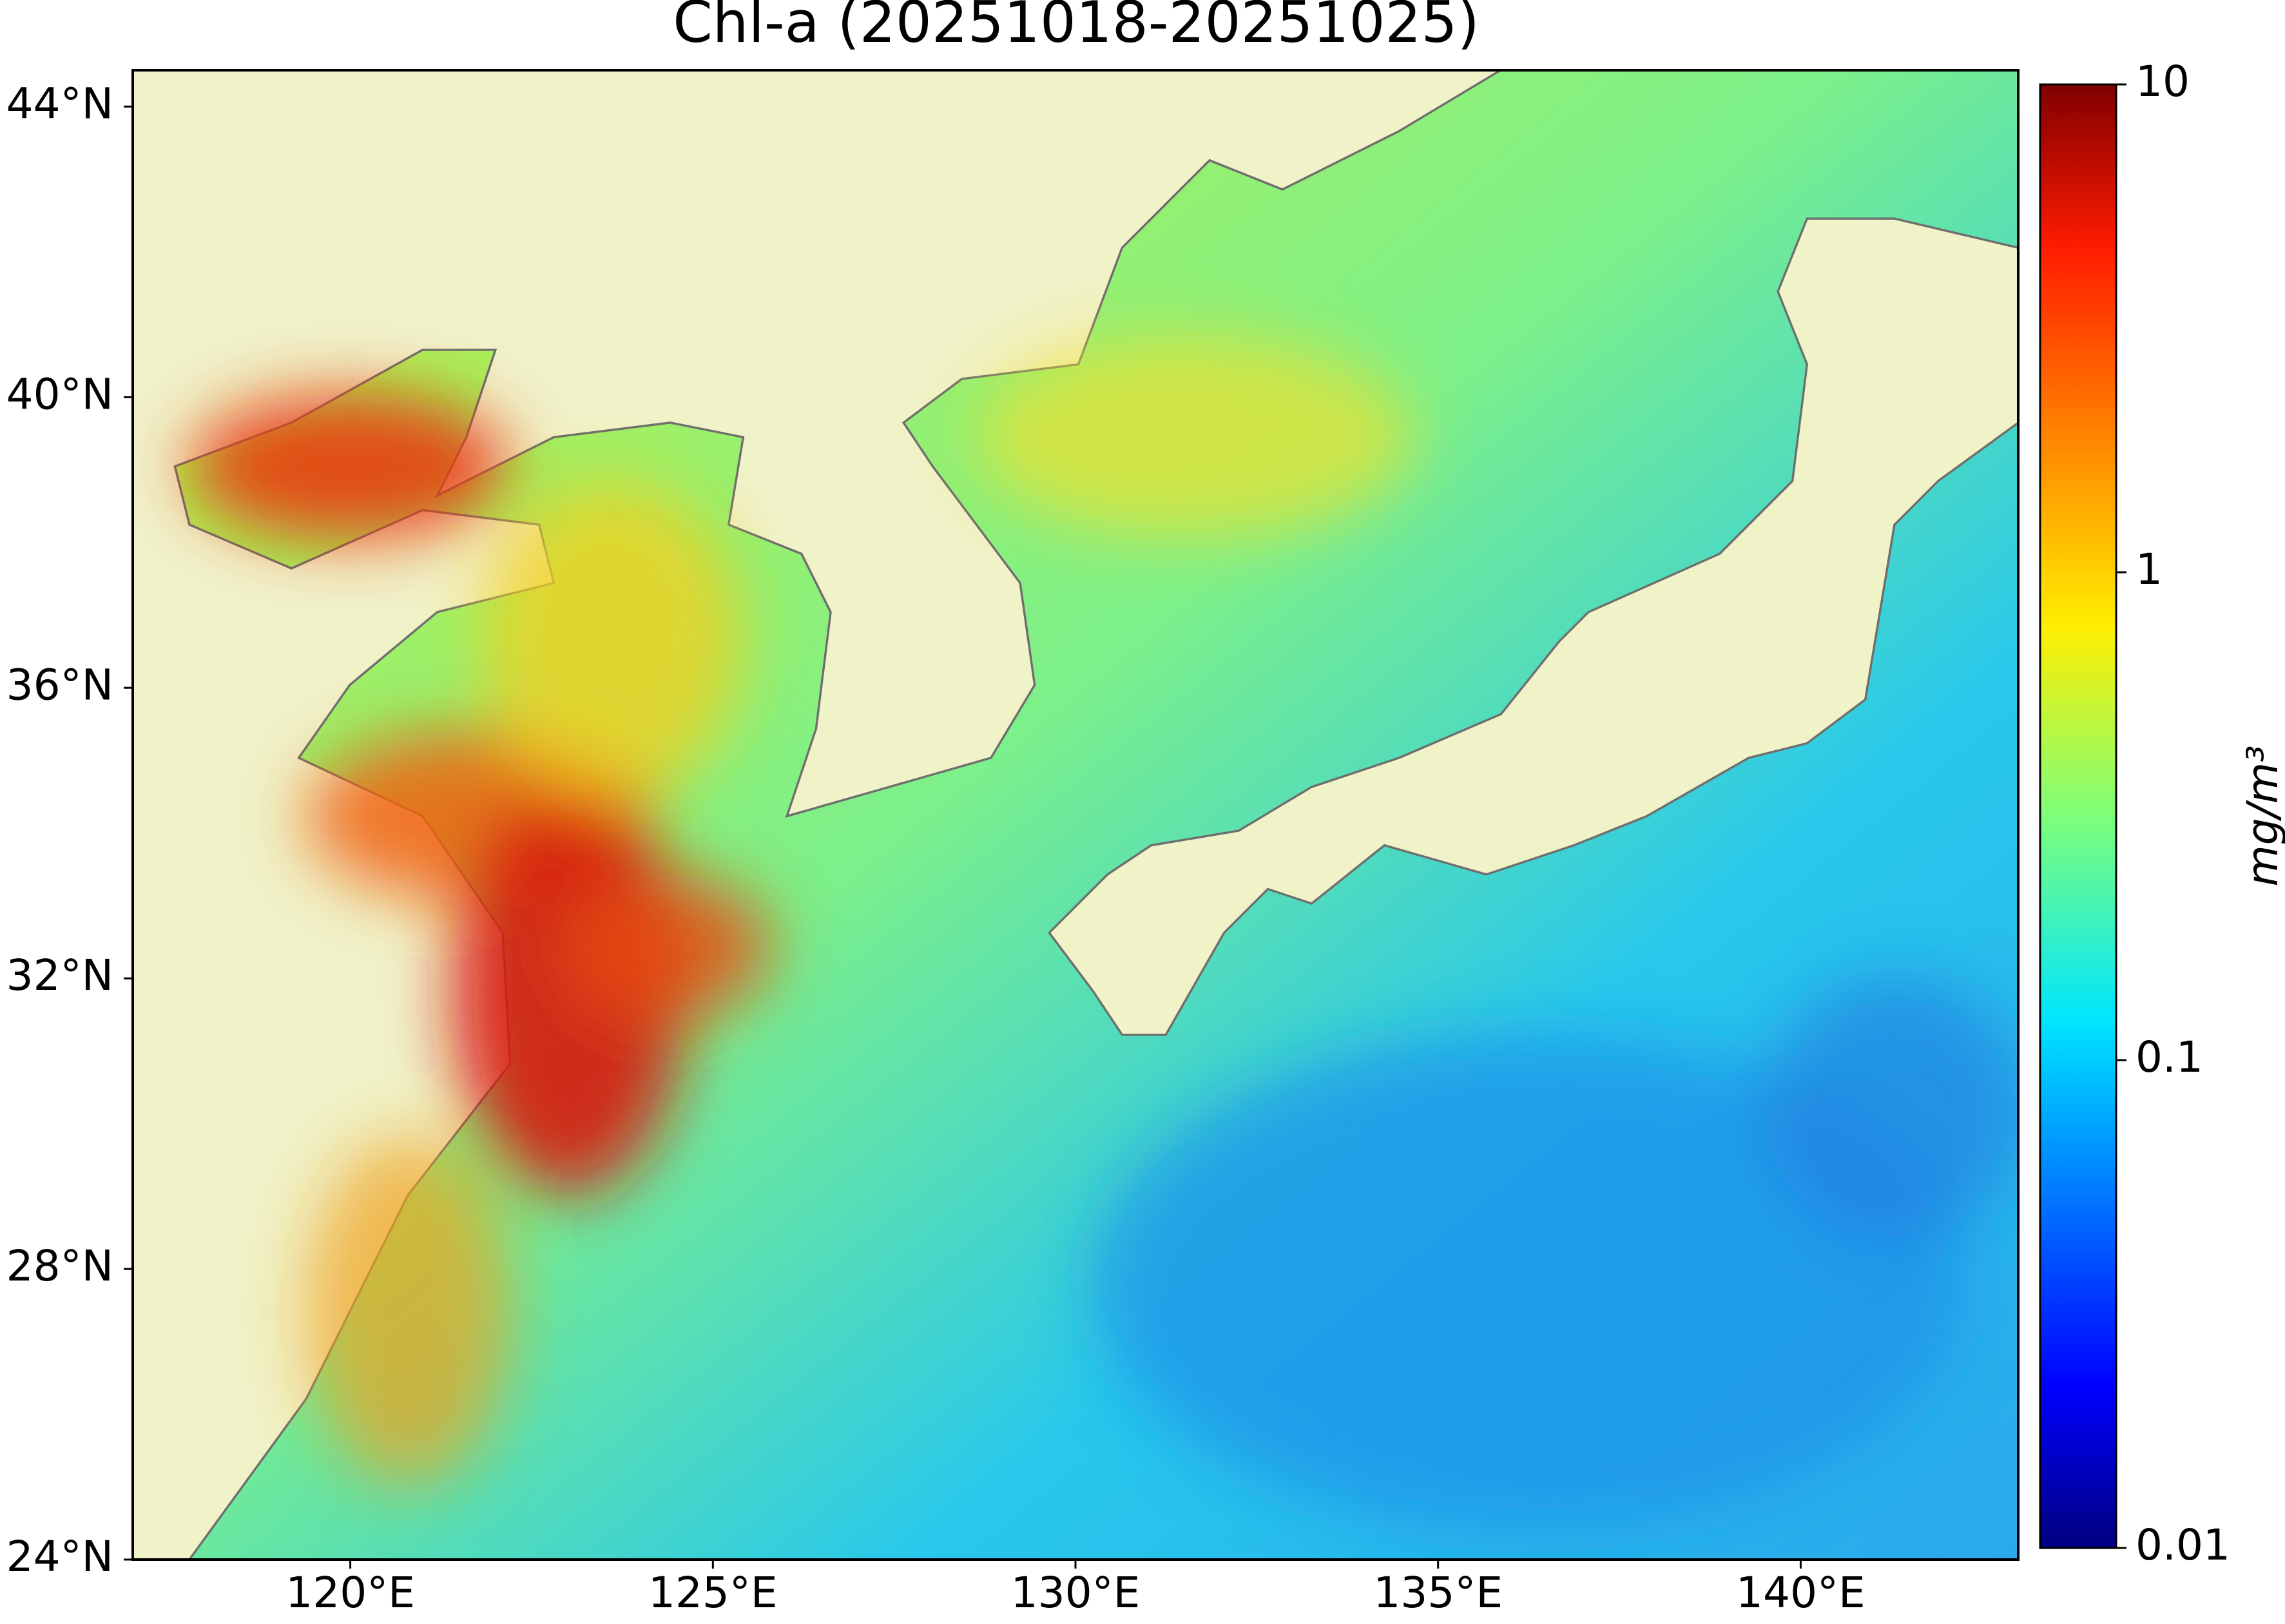  I want to click on map-title: Chl-a (20251018-20251025), so click(1076, 27).